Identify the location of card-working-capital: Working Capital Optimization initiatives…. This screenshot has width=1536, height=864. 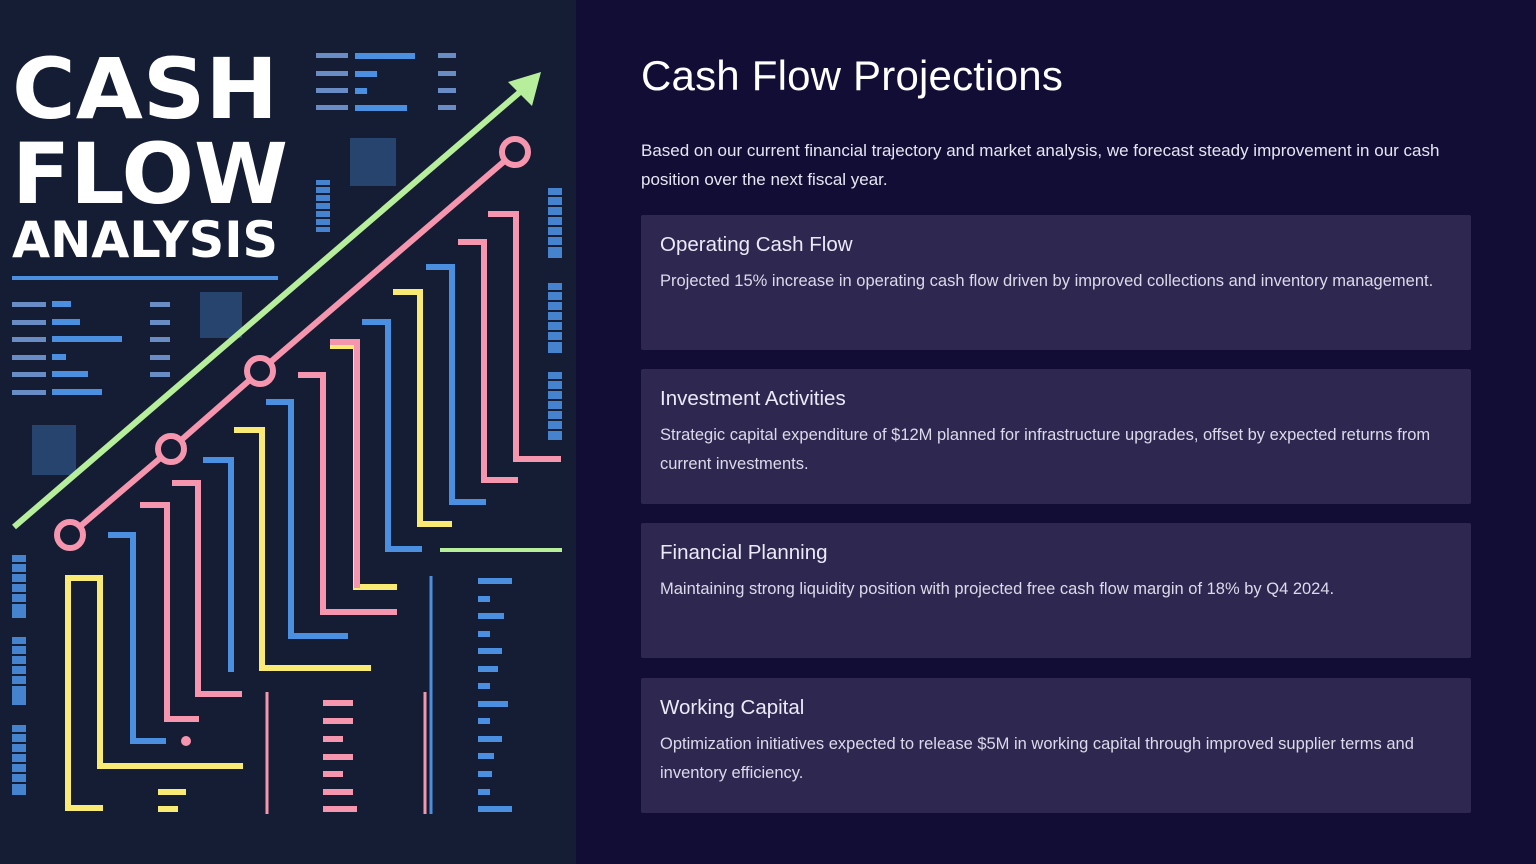
(1056, 745).